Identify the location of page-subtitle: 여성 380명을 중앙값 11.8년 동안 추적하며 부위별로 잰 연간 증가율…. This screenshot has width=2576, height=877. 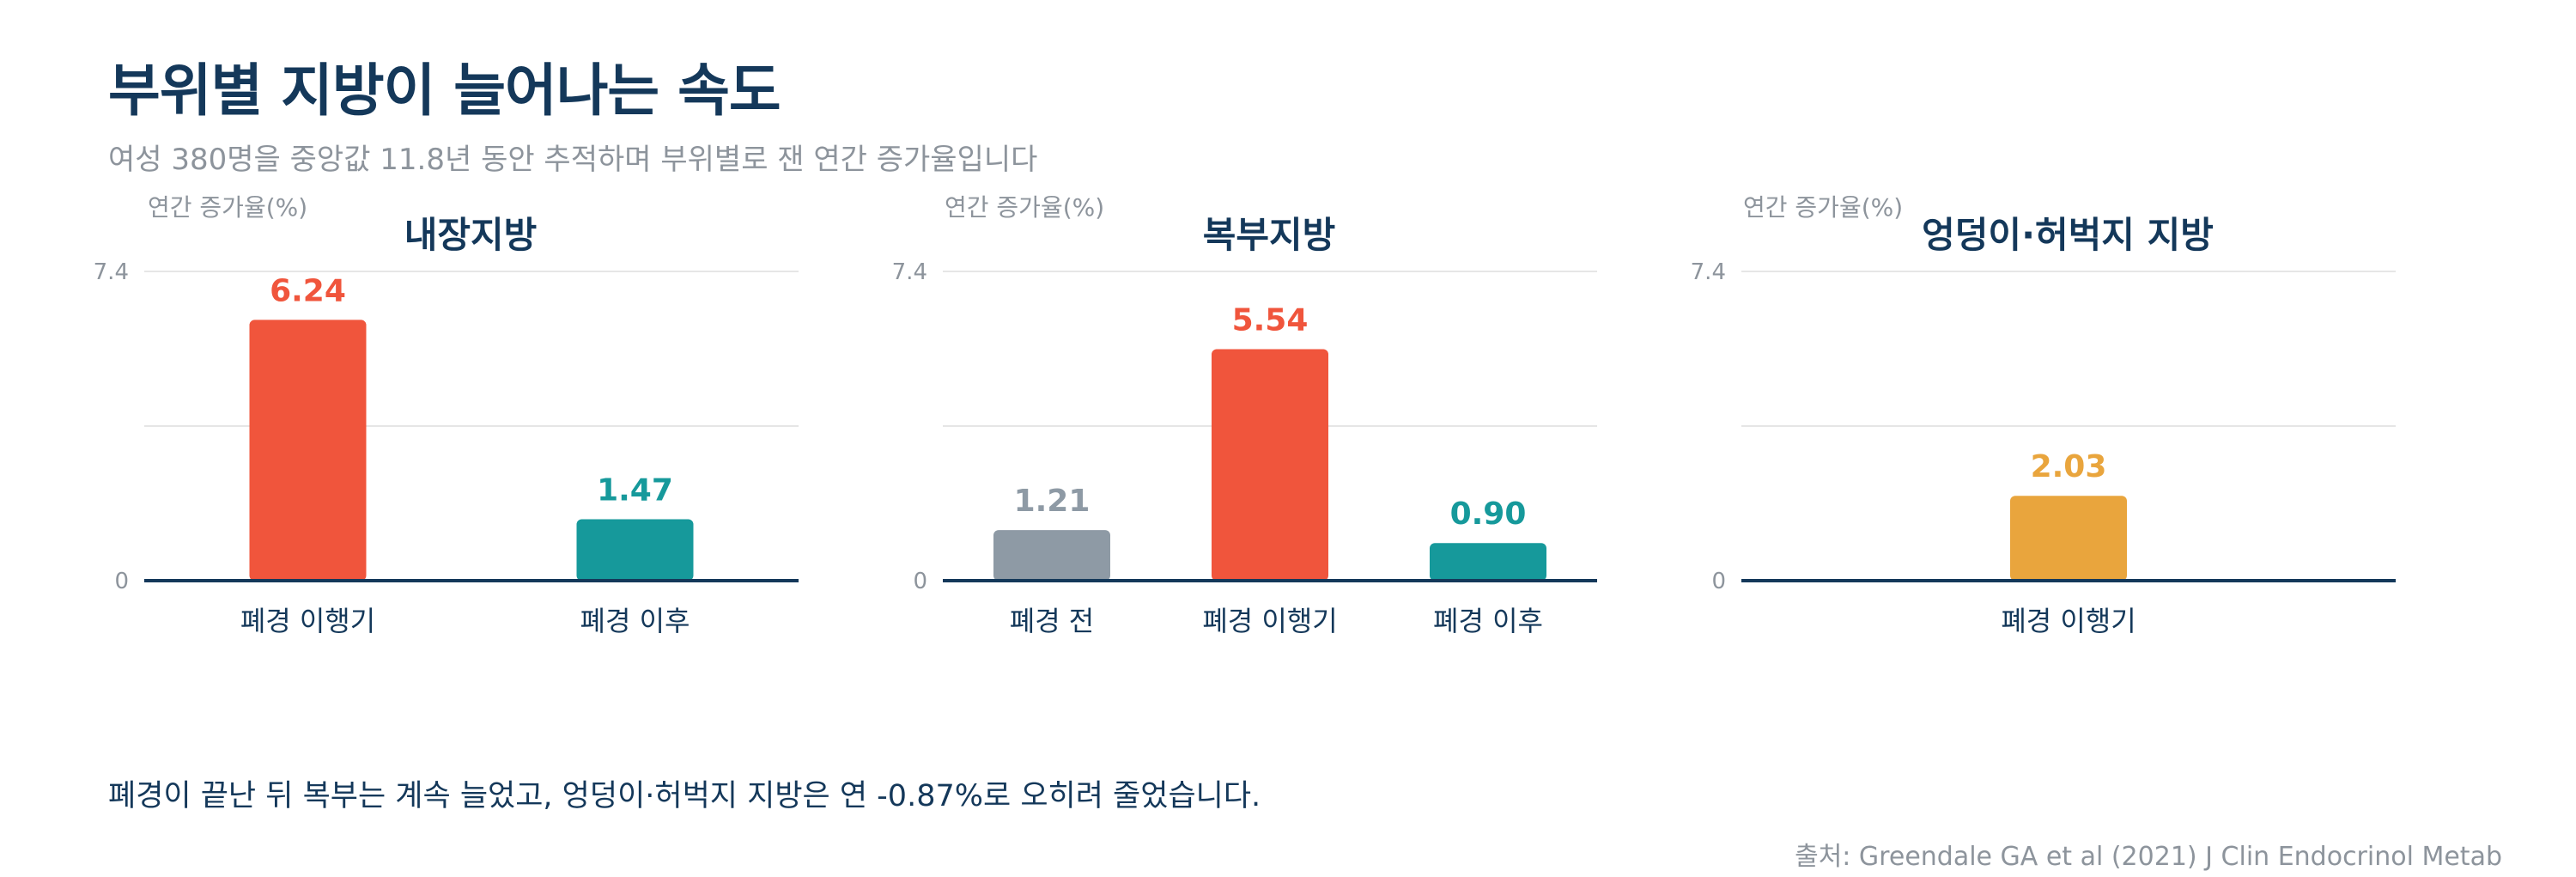
(573, 160).